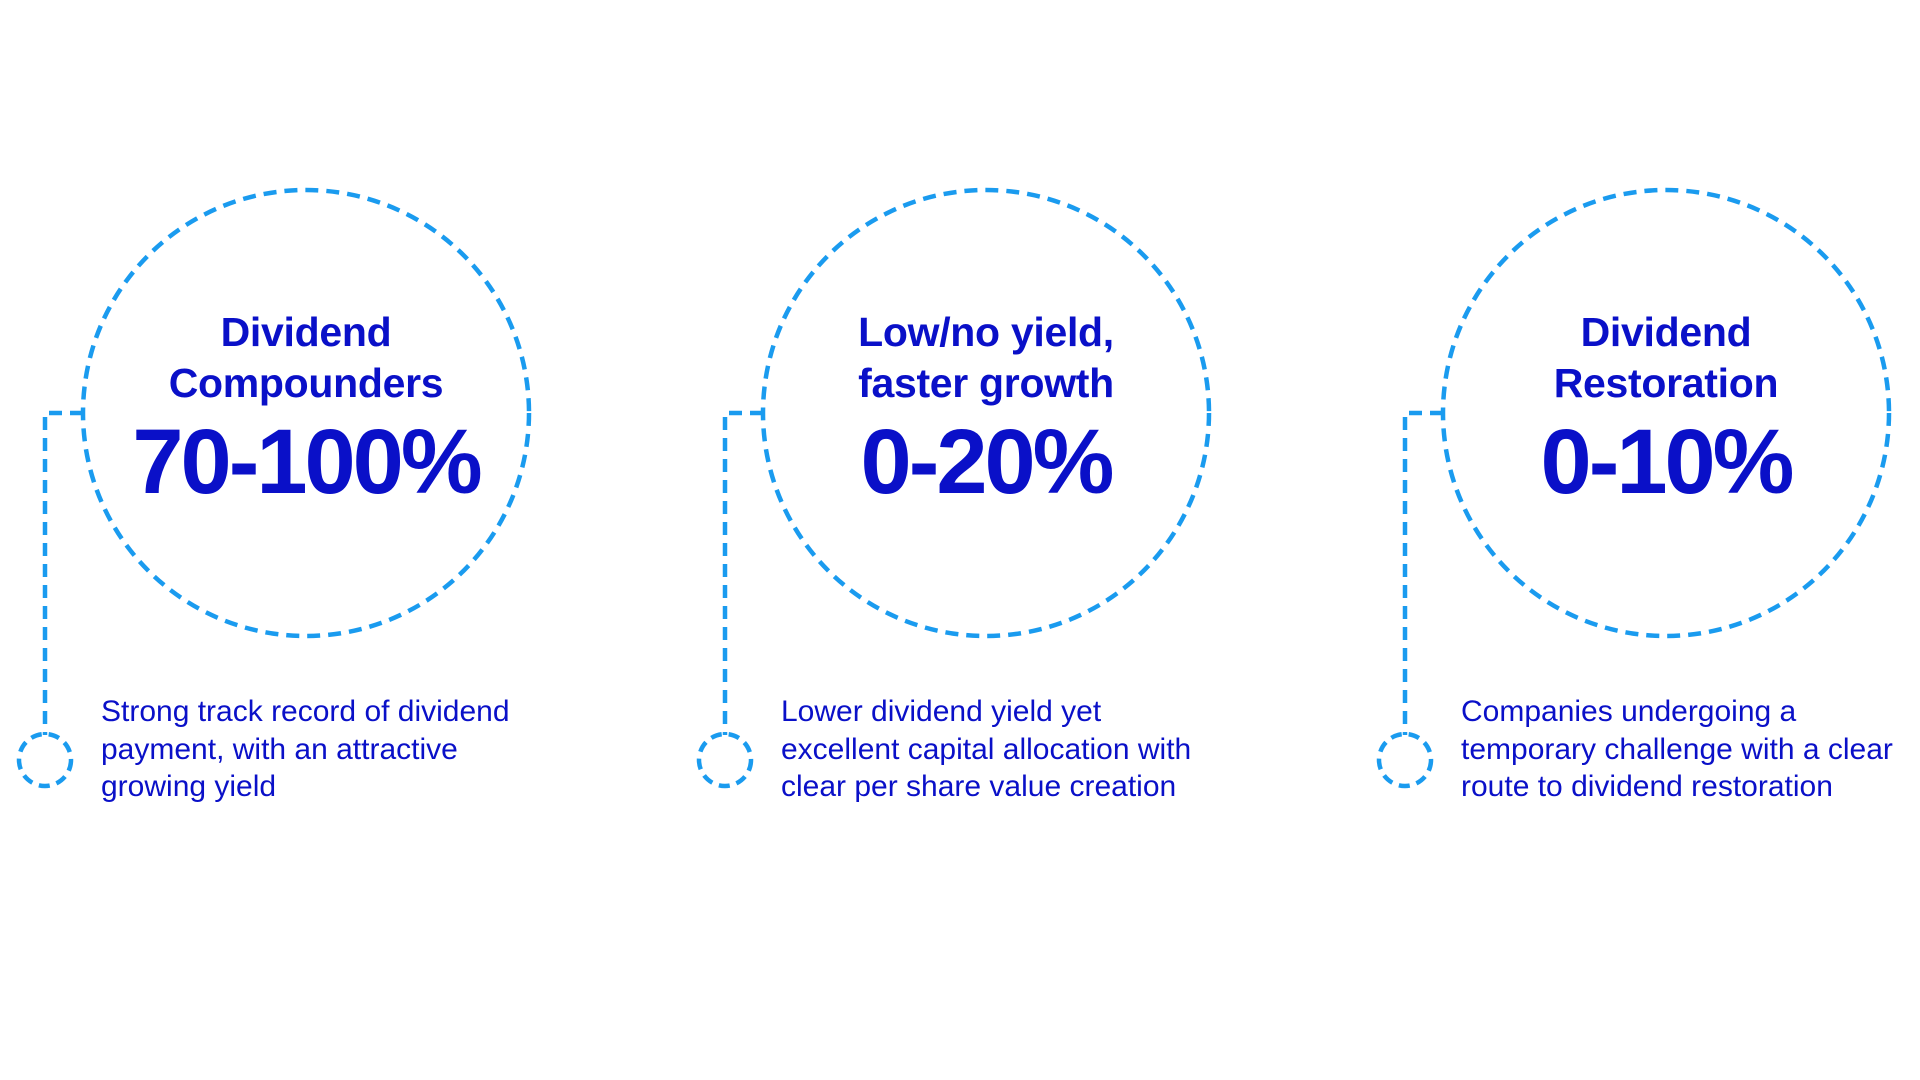 The image size is (1920, 1080). What do you see at coordinates (1667, 462) in the screenshot?
I see `allocation-range-3: 0-10%` at bounding box center [1667, 462].